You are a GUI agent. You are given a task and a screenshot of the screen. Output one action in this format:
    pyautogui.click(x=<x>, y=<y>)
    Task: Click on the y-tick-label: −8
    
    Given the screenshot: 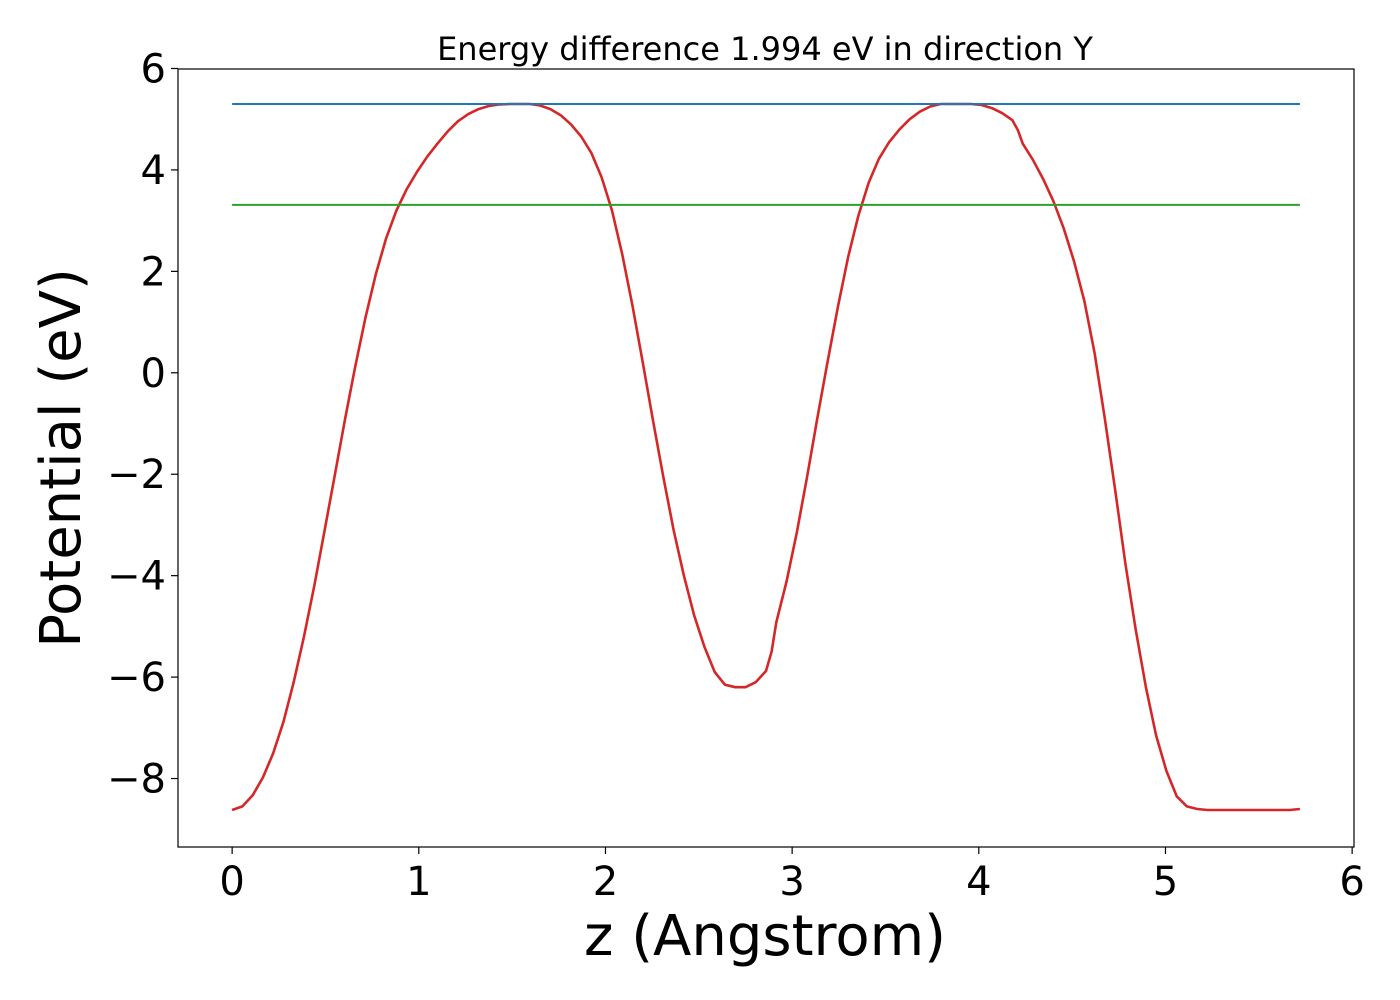 What is the action you would take?
    pyautogui.click(x=136, y=780)
    